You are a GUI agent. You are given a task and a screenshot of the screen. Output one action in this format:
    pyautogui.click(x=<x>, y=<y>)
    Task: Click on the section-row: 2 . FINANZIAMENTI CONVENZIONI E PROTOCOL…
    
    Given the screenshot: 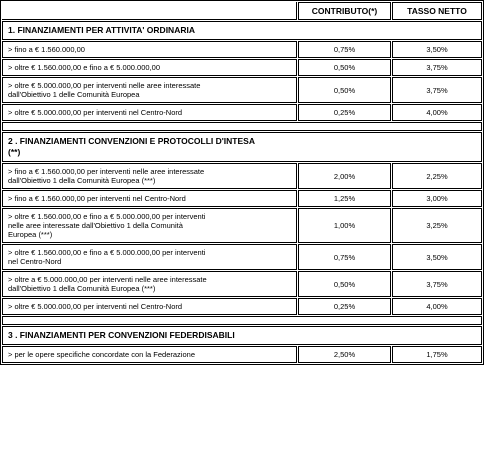 What is the action you would take?
    pyautogui.click(x=242, y=147)
    